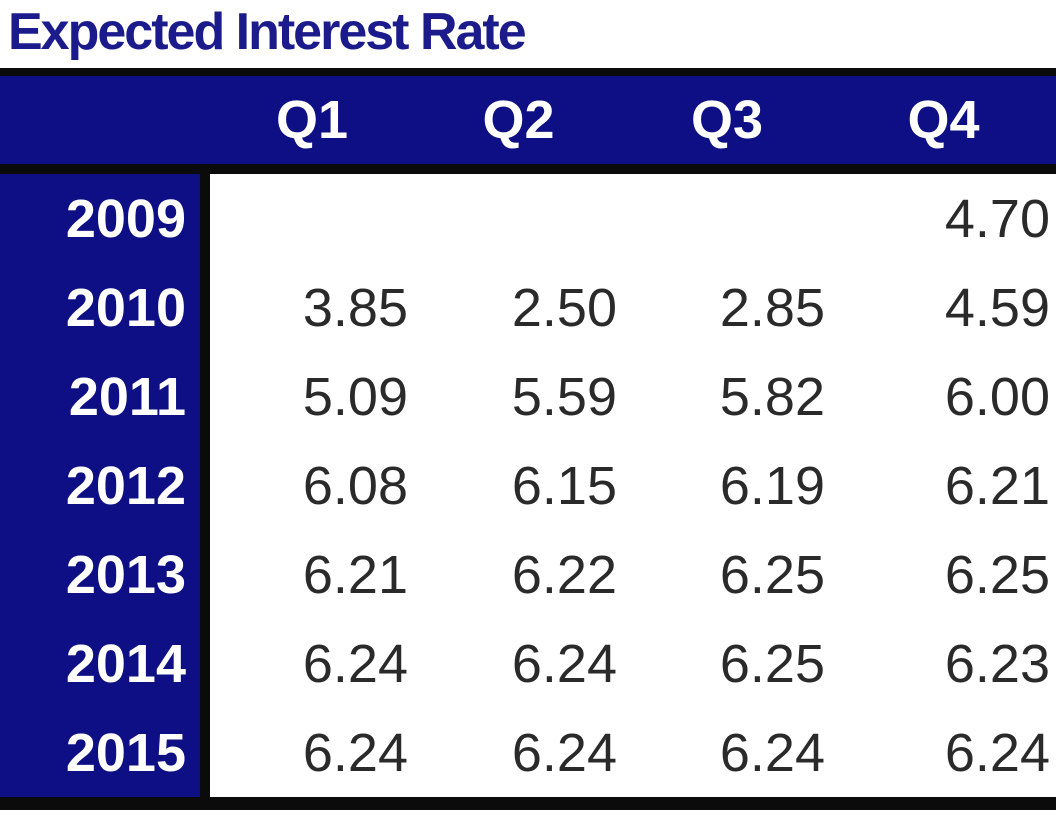  I want to click on row-header-year: 2011, so click(105, 396).